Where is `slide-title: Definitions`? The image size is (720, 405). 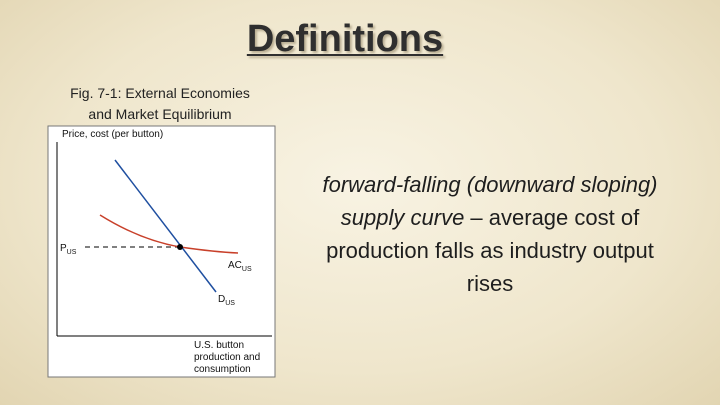
slide-title: Definitions is located at coordinates (345, 39).